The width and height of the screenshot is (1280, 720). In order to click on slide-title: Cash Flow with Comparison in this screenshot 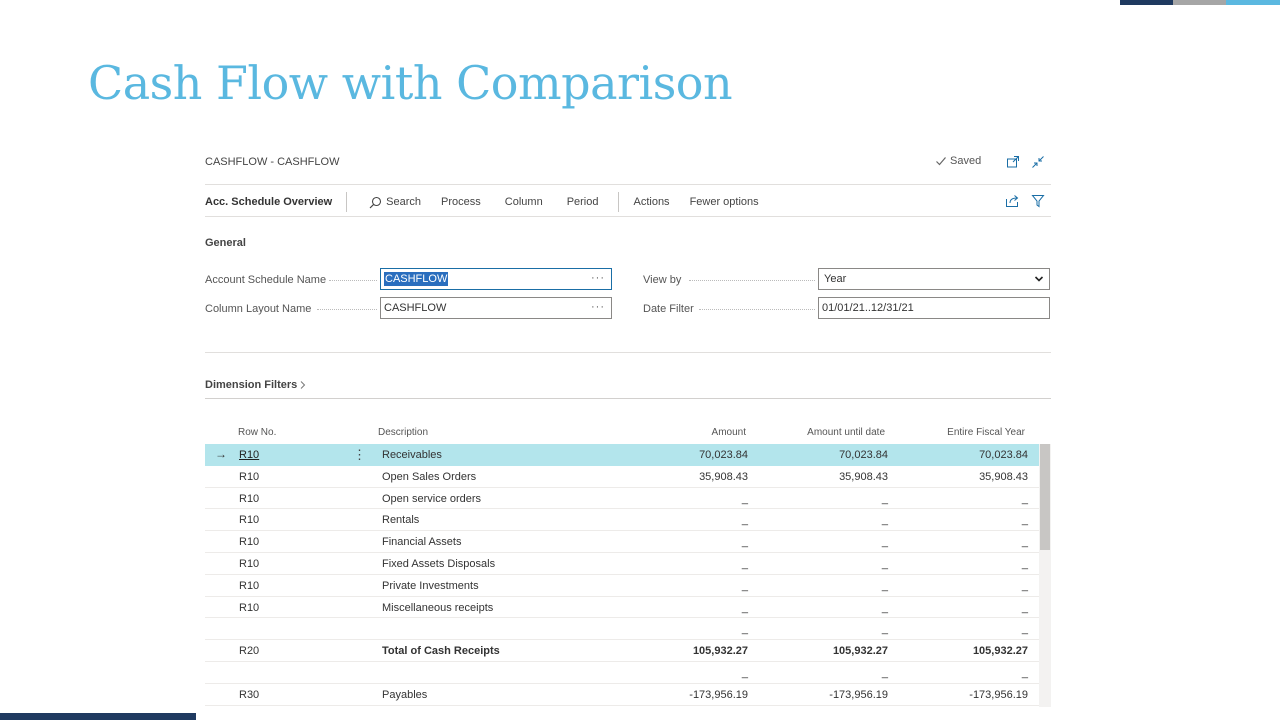, I will do `click(410, 83)`.